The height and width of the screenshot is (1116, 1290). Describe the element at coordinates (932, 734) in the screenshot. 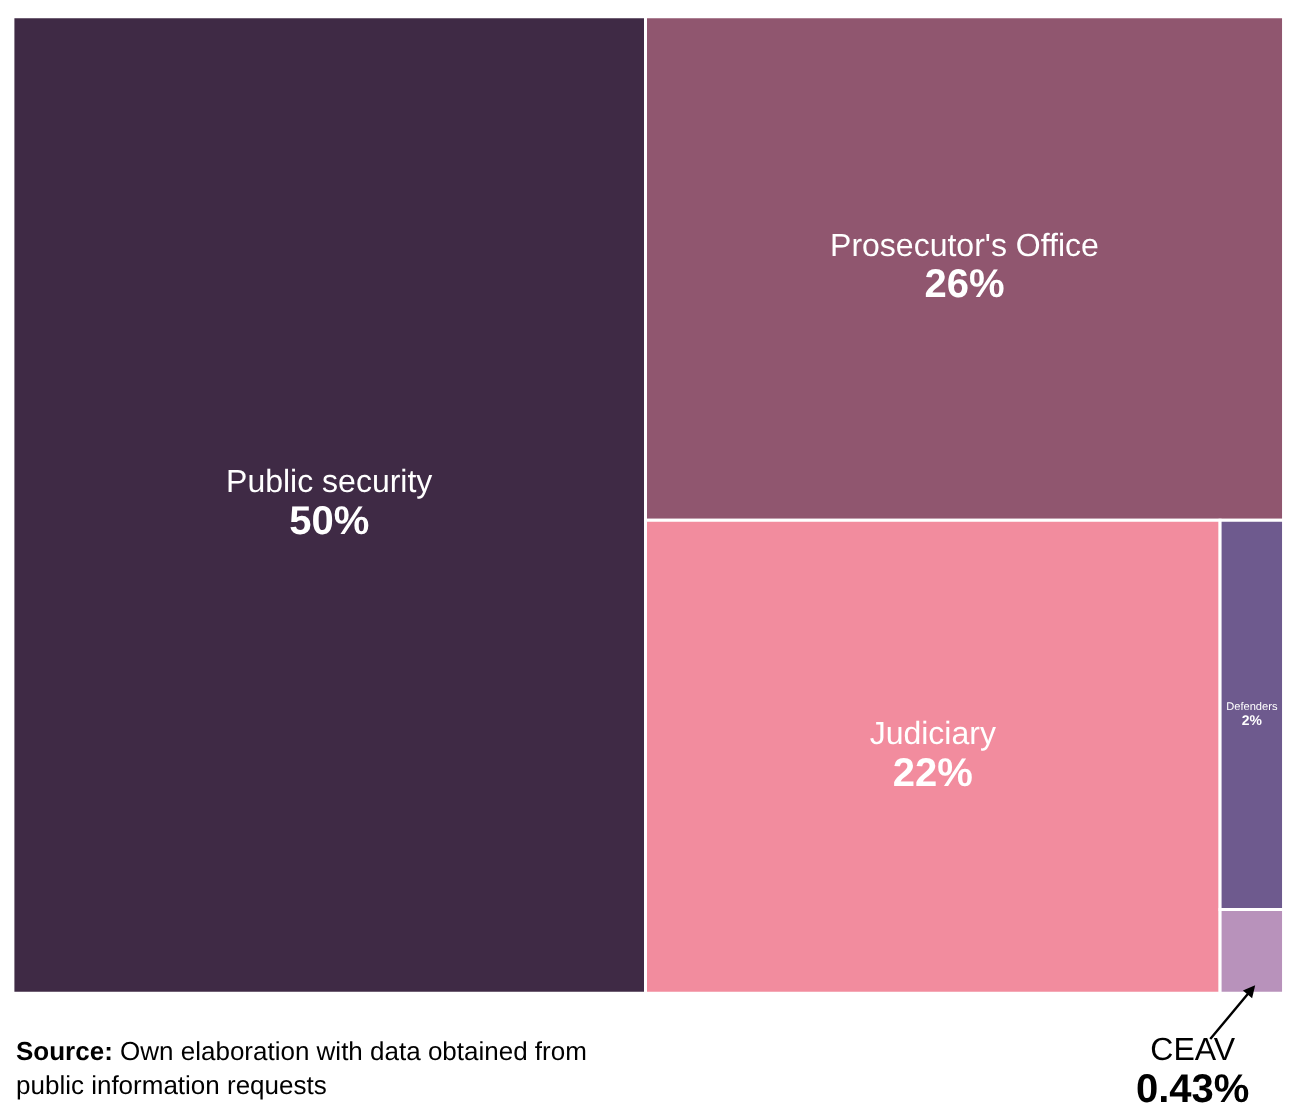

I see `category-label: Judiciary` at that location.